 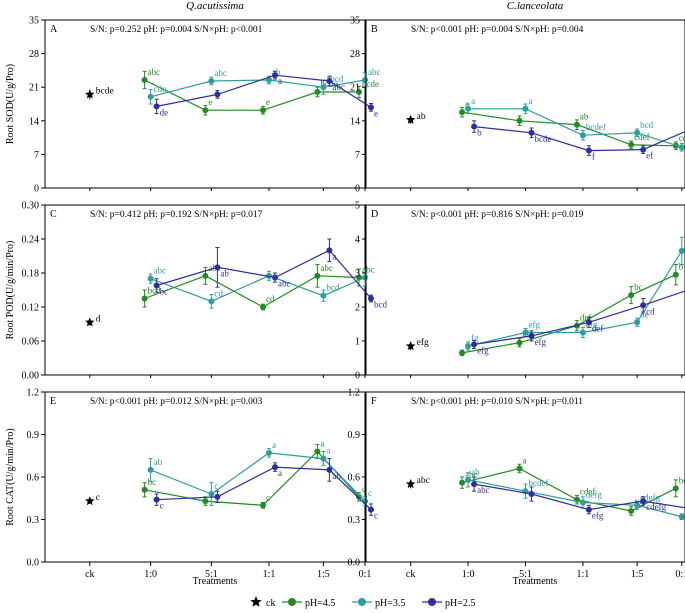 What do you see at coordinates (54, 29) in the screenshot?
I see `panel-letter: A` at bounding box center [54, 29].